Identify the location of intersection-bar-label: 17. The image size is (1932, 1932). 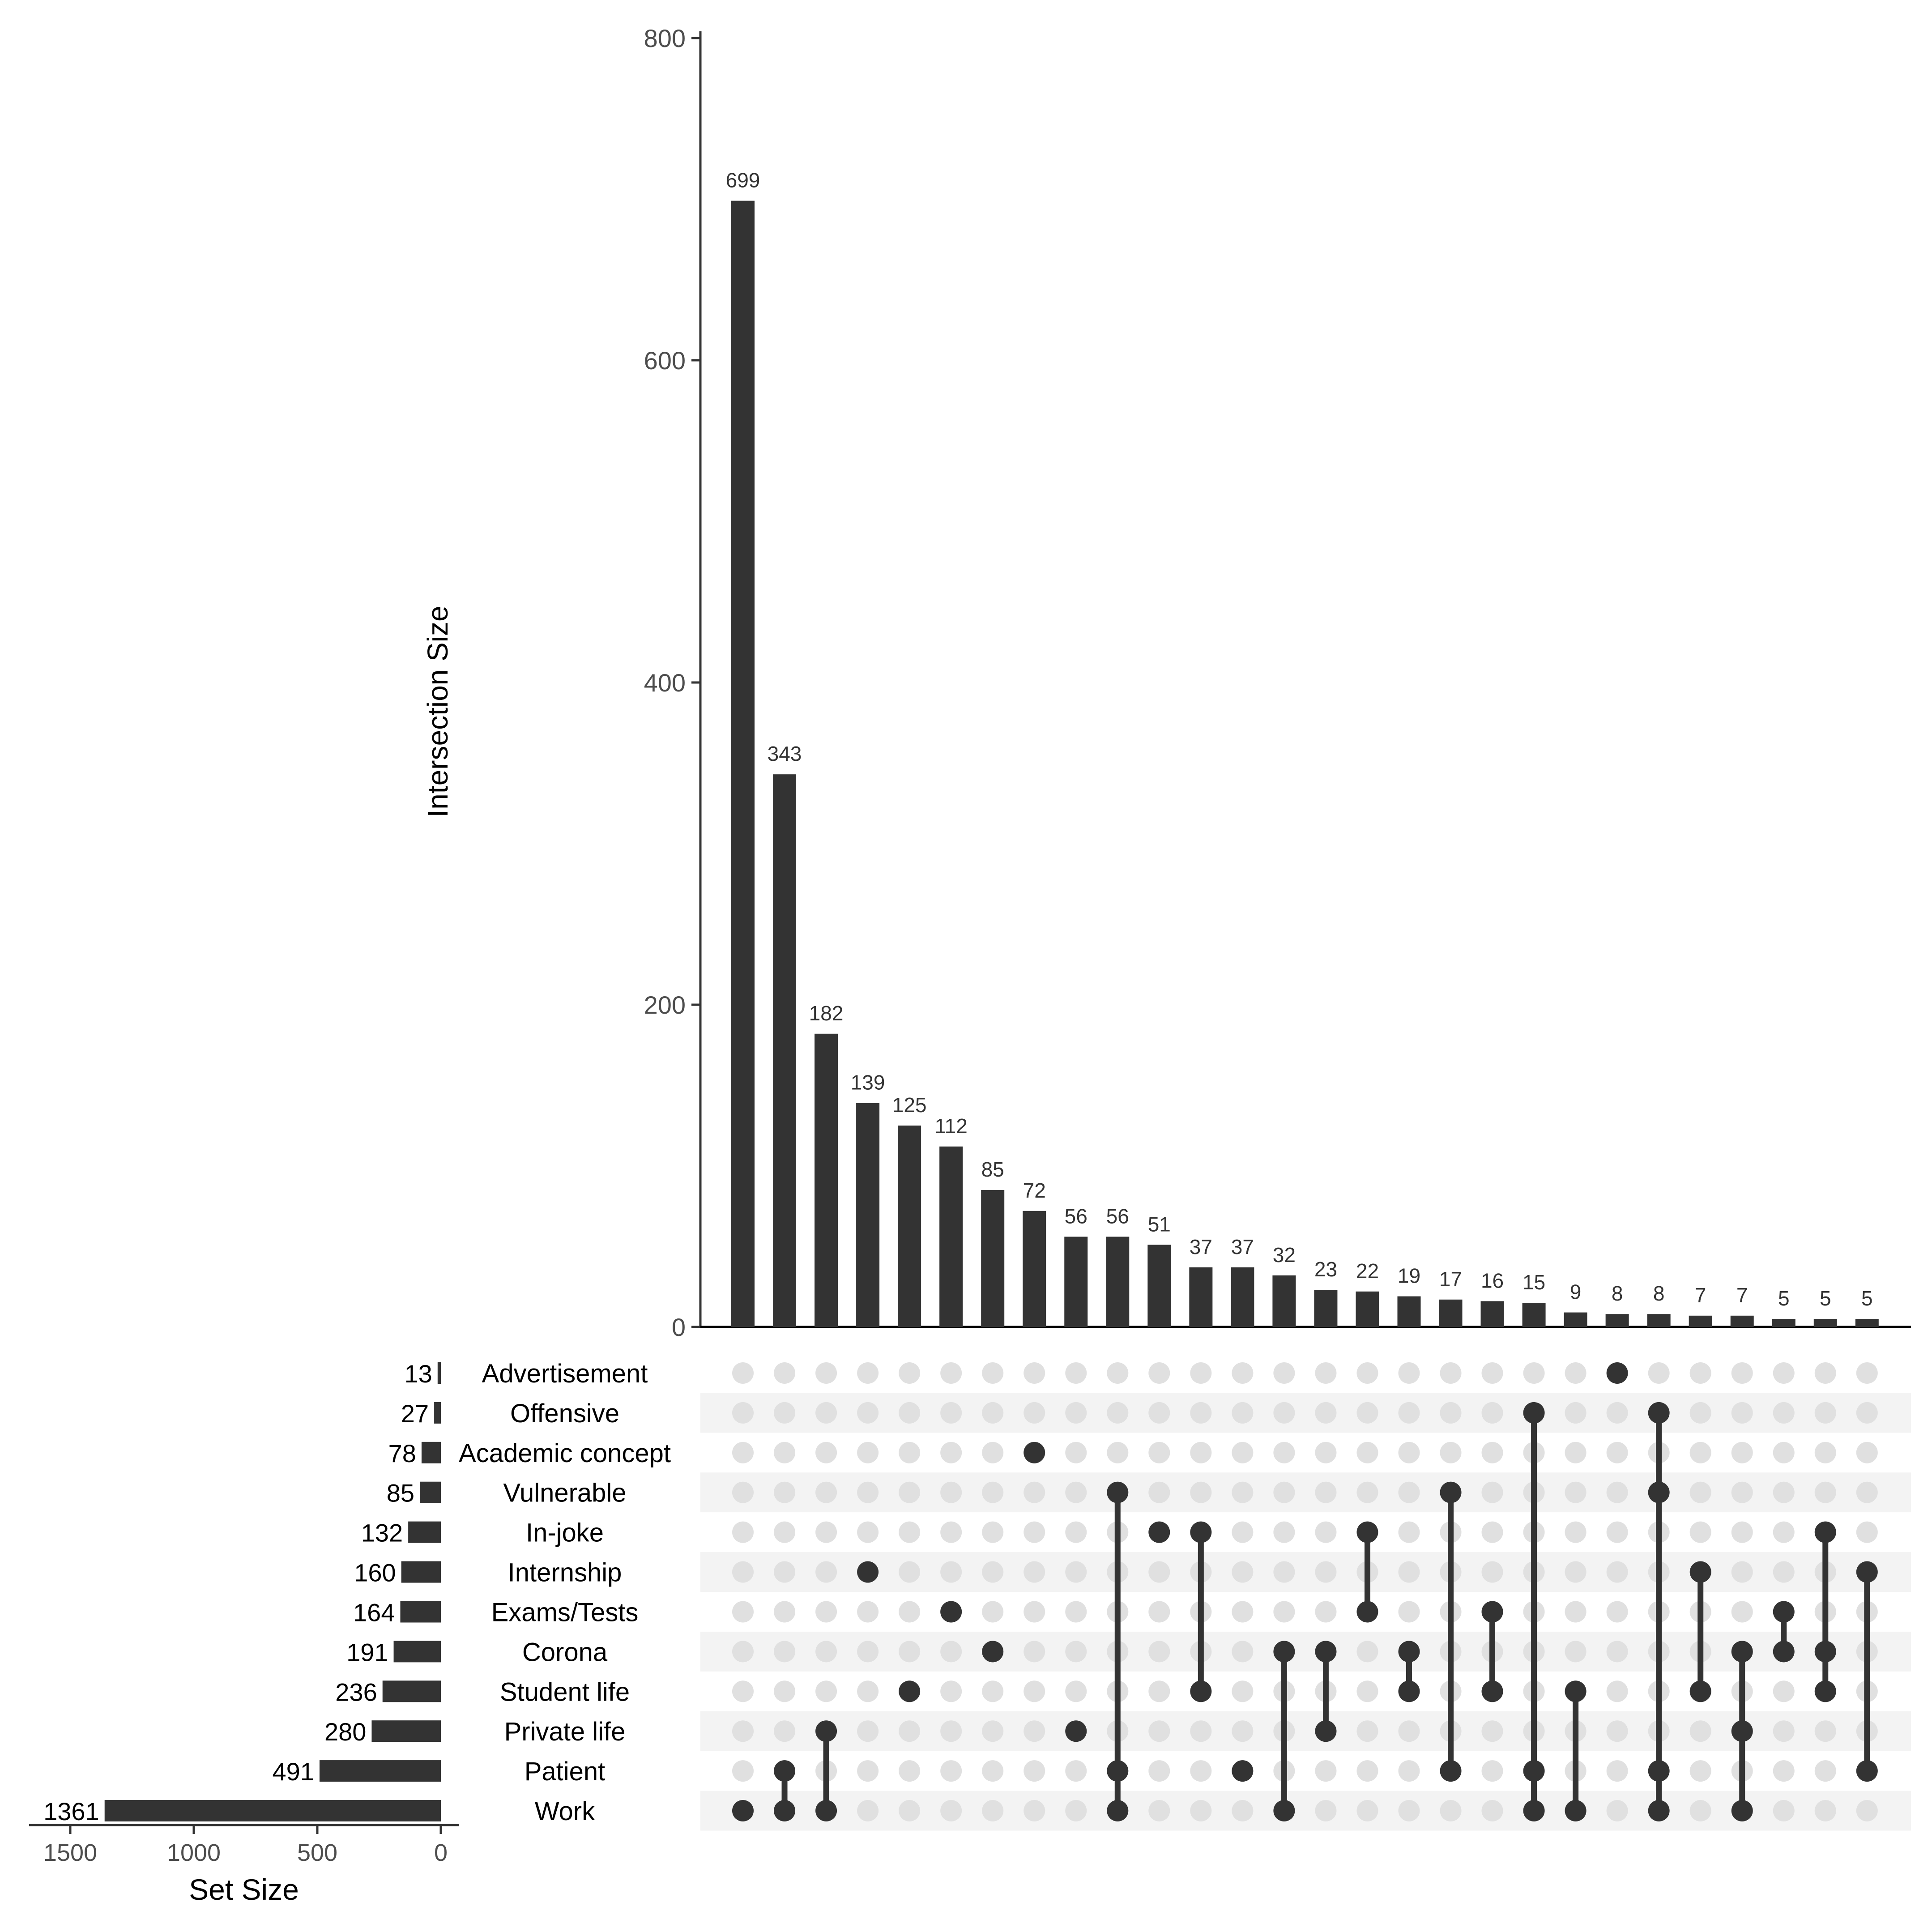
(1450, 1279).